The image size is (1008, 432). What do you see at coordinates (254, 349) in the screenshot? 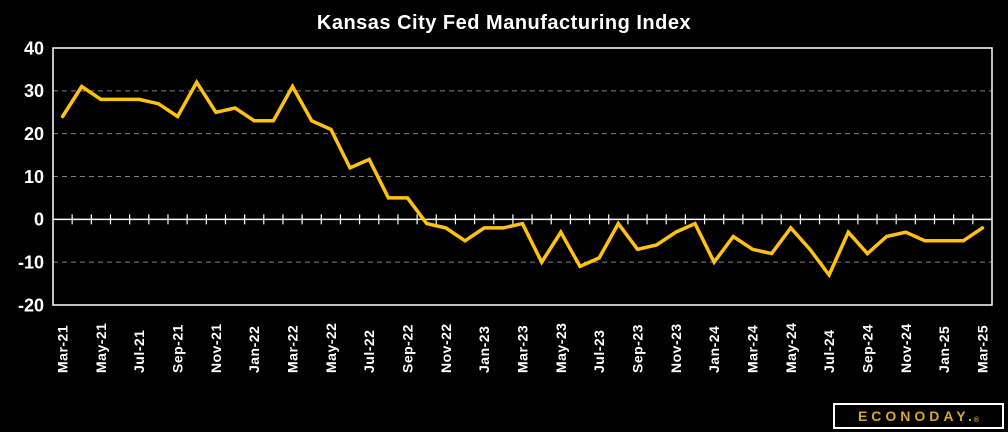
I see `x-tick-label: Jan-22` at bounding box center [254, 349].